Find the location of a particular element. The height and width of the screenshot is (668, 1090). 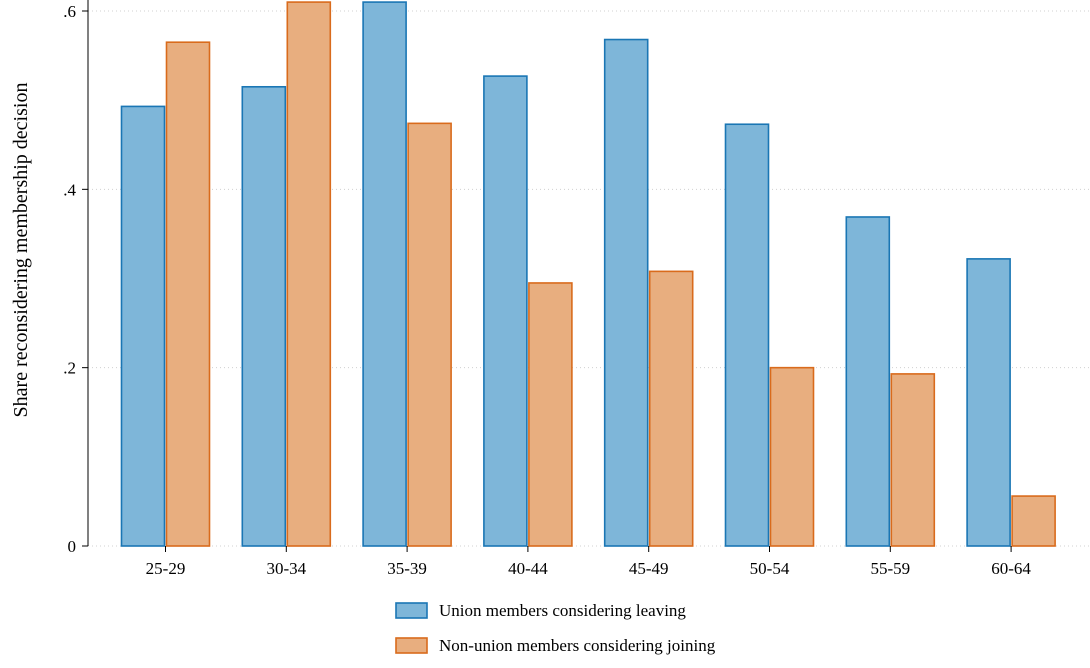

y-tick-label-2: .4 is located at coordinates (69, 189).